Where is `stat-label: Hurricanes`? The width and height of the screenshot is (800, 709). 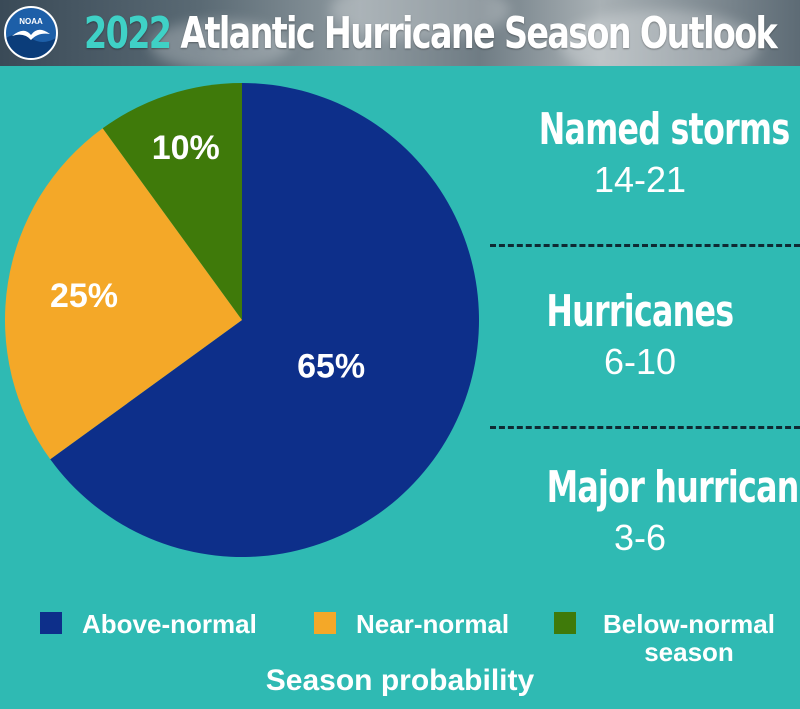 stat-label: Hurricanes is located at coordinates (640, 311).